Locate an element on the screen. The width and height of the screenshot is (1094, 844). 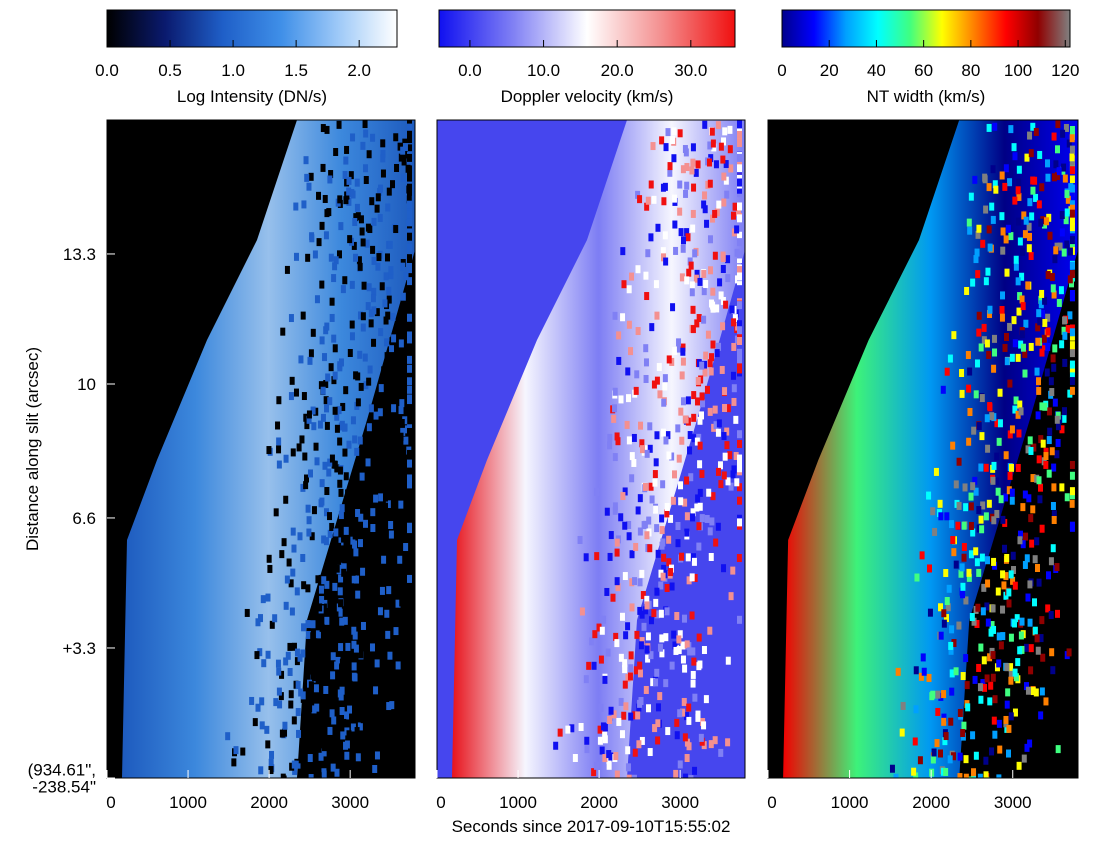
x-tick-label: 1000 is located at coordinates (518, 802).